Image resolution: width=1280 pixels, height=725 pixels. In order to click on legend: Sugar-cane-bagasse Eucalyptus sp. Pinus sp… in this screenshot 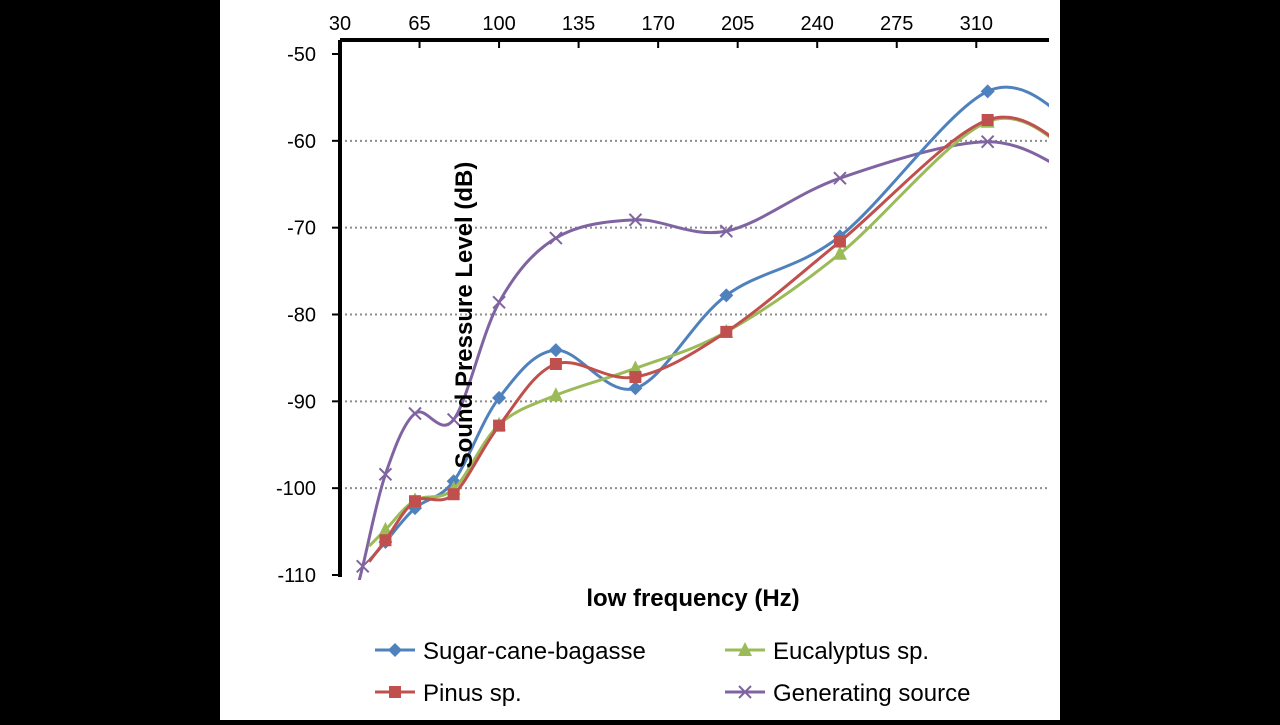, I will do `click(672, 672)`.